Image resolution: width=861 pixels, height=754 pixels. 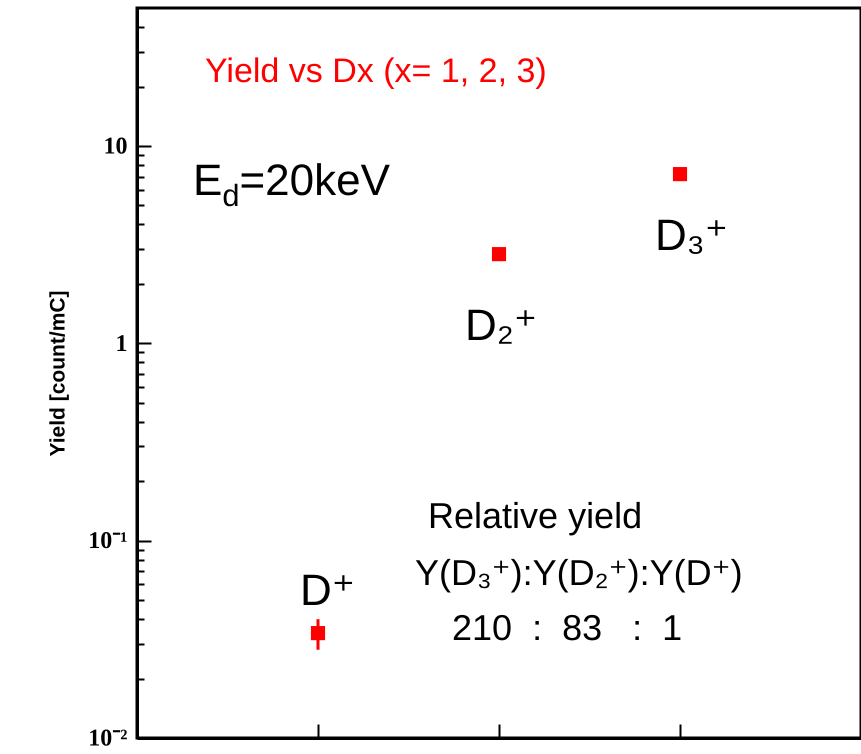 What do you see at coordinates (579, 572) in the screenshot?
I see `annotation: Y(D₃⁺):Y(D₂⁺):Y(D⁺)` at bounding box center [579, 572].